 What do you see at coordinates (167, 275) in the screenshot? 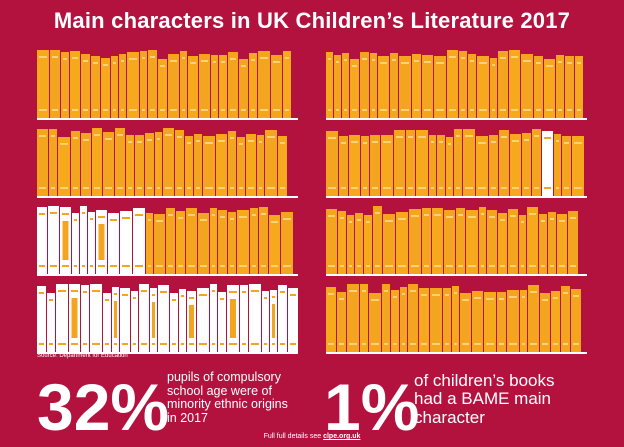
I see `shelf` at bounding box center [167, 275].